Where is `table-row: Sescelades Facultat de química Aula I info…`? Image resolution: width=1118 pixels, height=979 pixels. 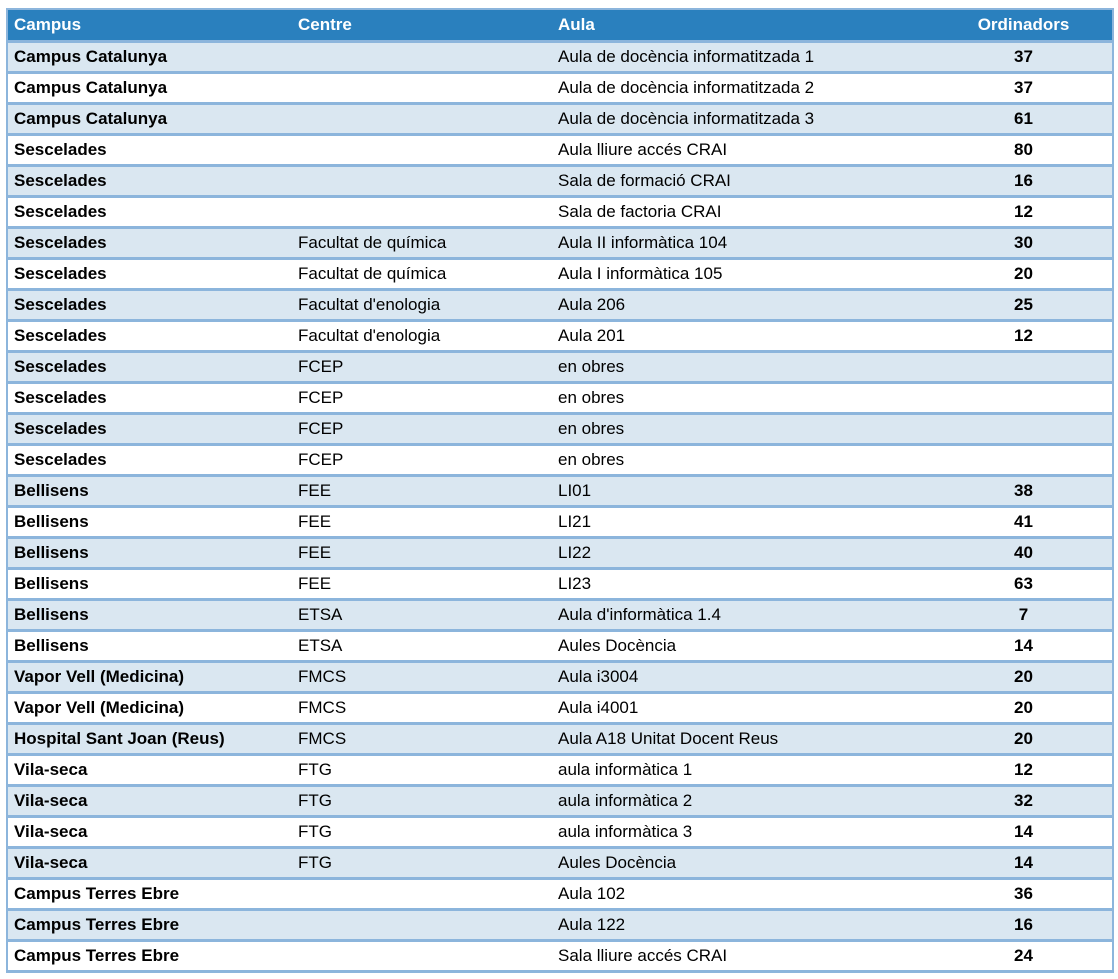 table-row: Sescelades Facultat de química Aula I info… is located at coordinates (560, 274).